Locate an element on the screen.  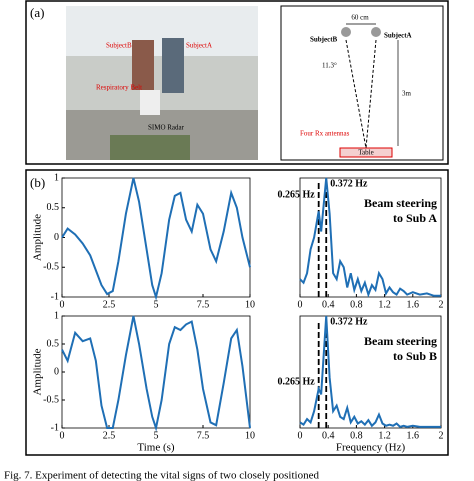
diagram-label: SubjectA is located at coordinates (398, 36).